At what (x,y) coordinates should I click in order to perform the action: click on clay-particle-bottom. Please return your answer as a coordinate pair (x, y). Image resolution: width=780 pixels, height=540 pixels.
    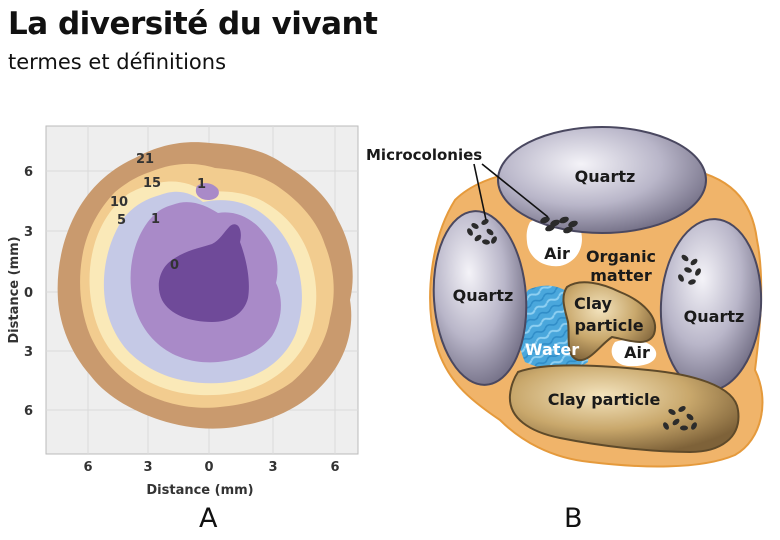
    Looking at the image, I should click on (624, 409).